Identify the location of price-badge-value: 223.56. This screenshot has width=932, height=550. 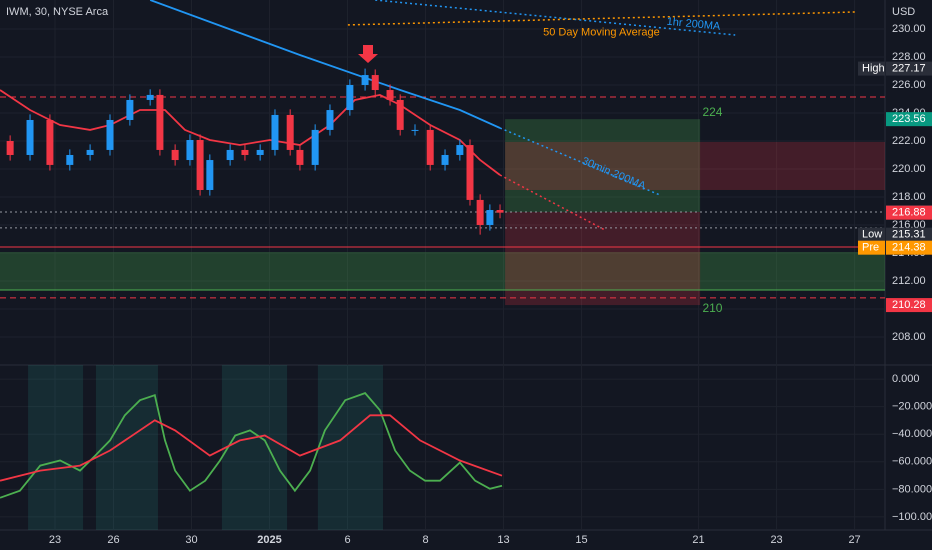
(909, 119).